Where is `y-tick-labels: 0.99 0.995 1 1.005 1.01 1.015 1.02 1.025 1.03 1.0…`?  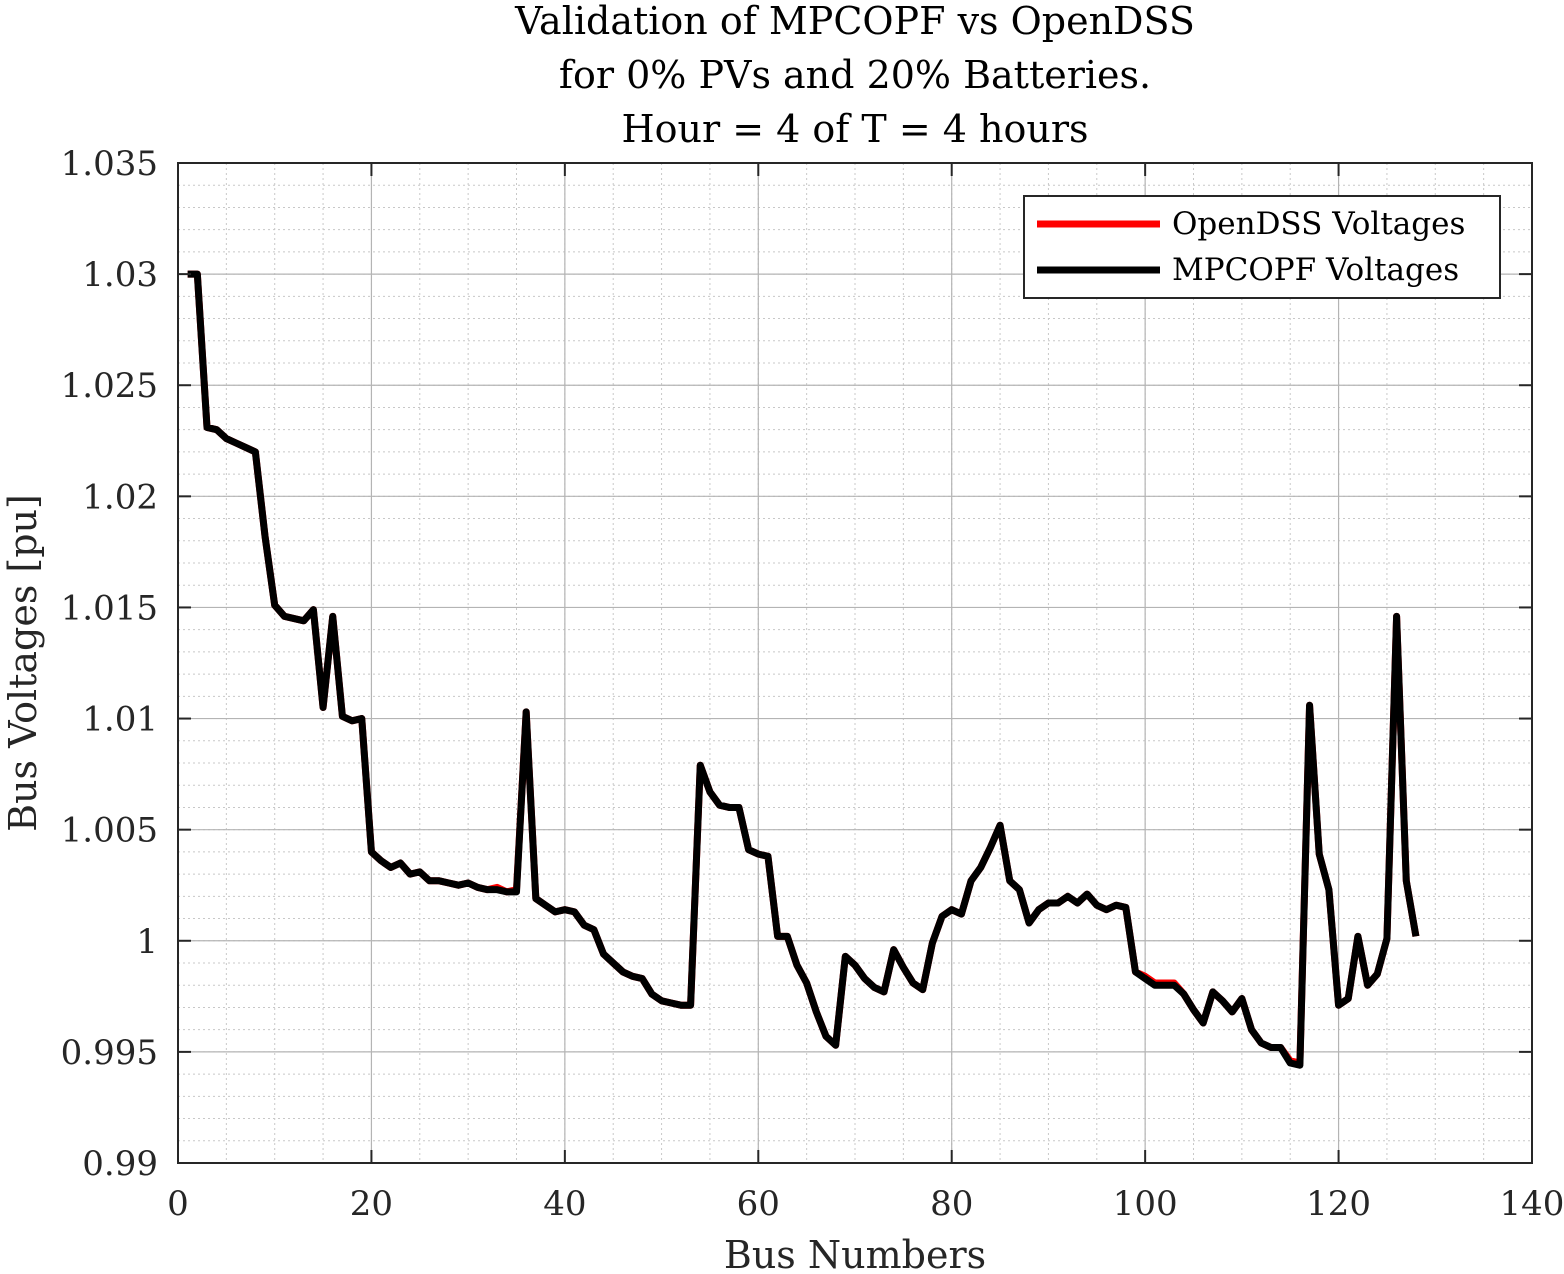
y-tick-labels: 0.99 0.995 1 1.005 1.01 1.015 1.02 1.025 1.03 1.0… is located at coordinates (109, 664).